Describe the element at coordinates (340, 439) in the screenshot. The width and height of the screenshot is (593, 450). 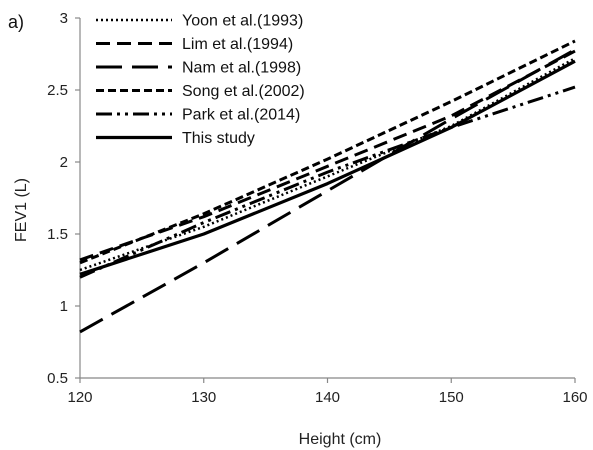
I see `x-axis-title: Height (cm)` at that location.